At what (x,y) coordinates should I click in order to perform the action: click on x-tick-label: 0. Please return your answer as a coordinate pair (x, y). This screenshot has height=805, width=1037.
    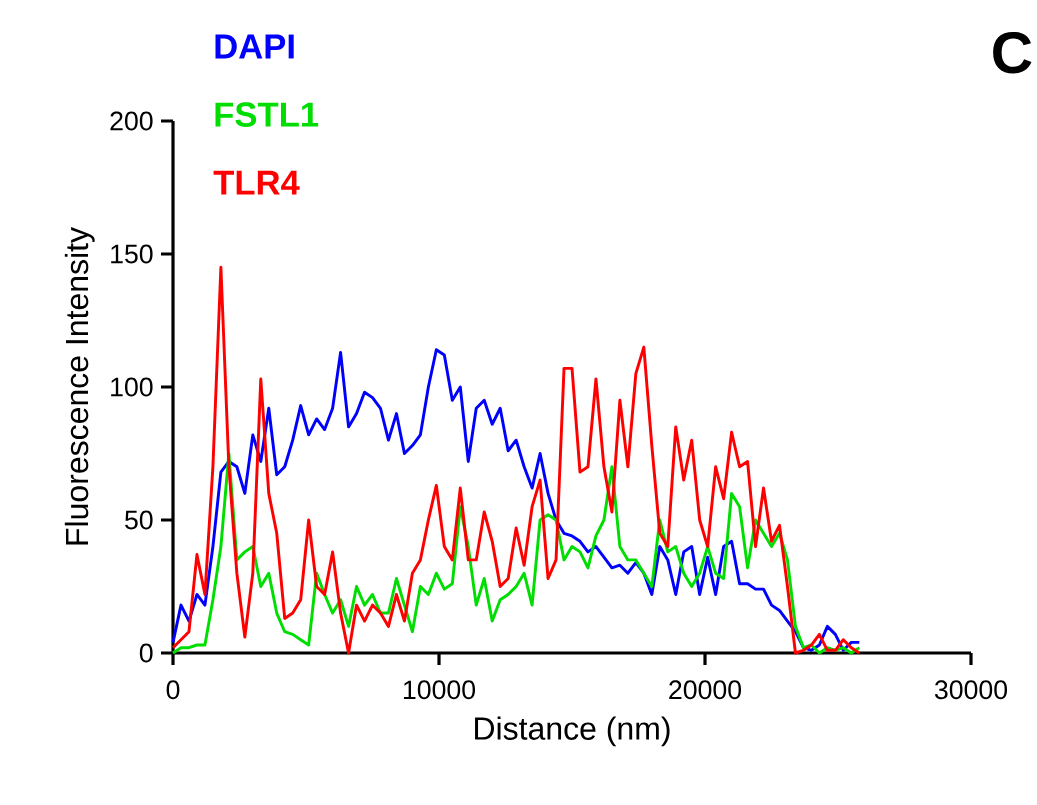
    Looking at the image, I should click on (173, 690).